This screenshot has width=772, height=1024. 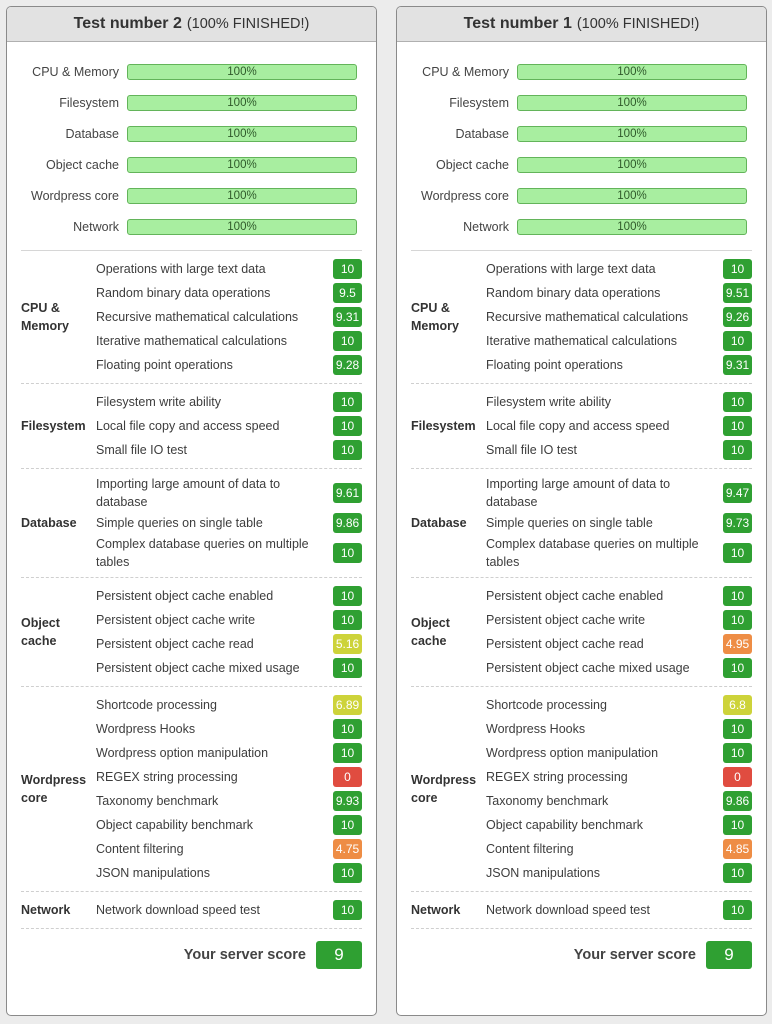 What do you see at coordinates (619, 596) in the screenshot?
I see `test-row: Persistent object cache enabled 10` at bounding box center [619, 596].